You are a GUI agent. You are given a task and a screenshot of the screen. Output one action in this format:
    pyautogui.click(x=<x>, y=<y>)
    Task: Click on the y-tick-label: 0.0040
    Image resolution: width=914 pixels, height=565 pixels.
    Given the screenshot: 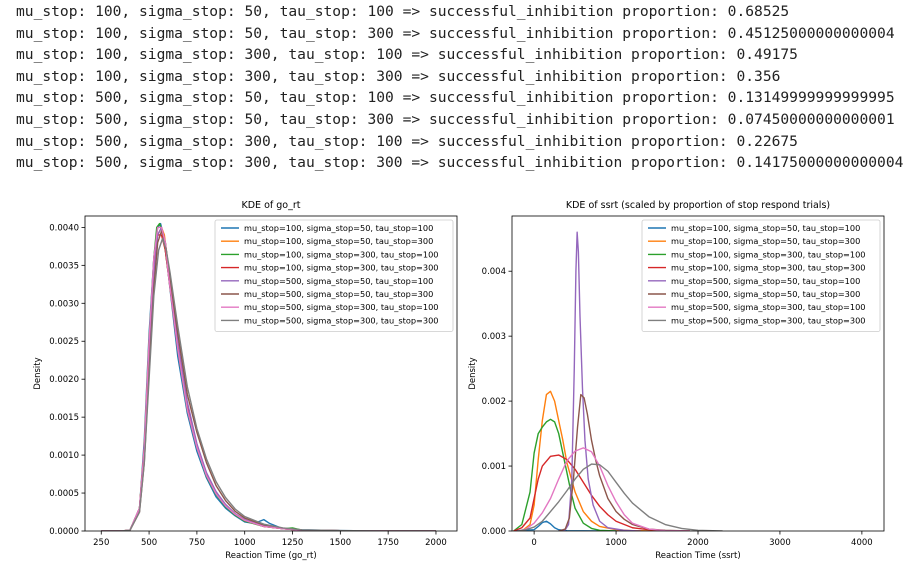 What is the action you would take?
    pyautogui.click(x=64, y=228)
    